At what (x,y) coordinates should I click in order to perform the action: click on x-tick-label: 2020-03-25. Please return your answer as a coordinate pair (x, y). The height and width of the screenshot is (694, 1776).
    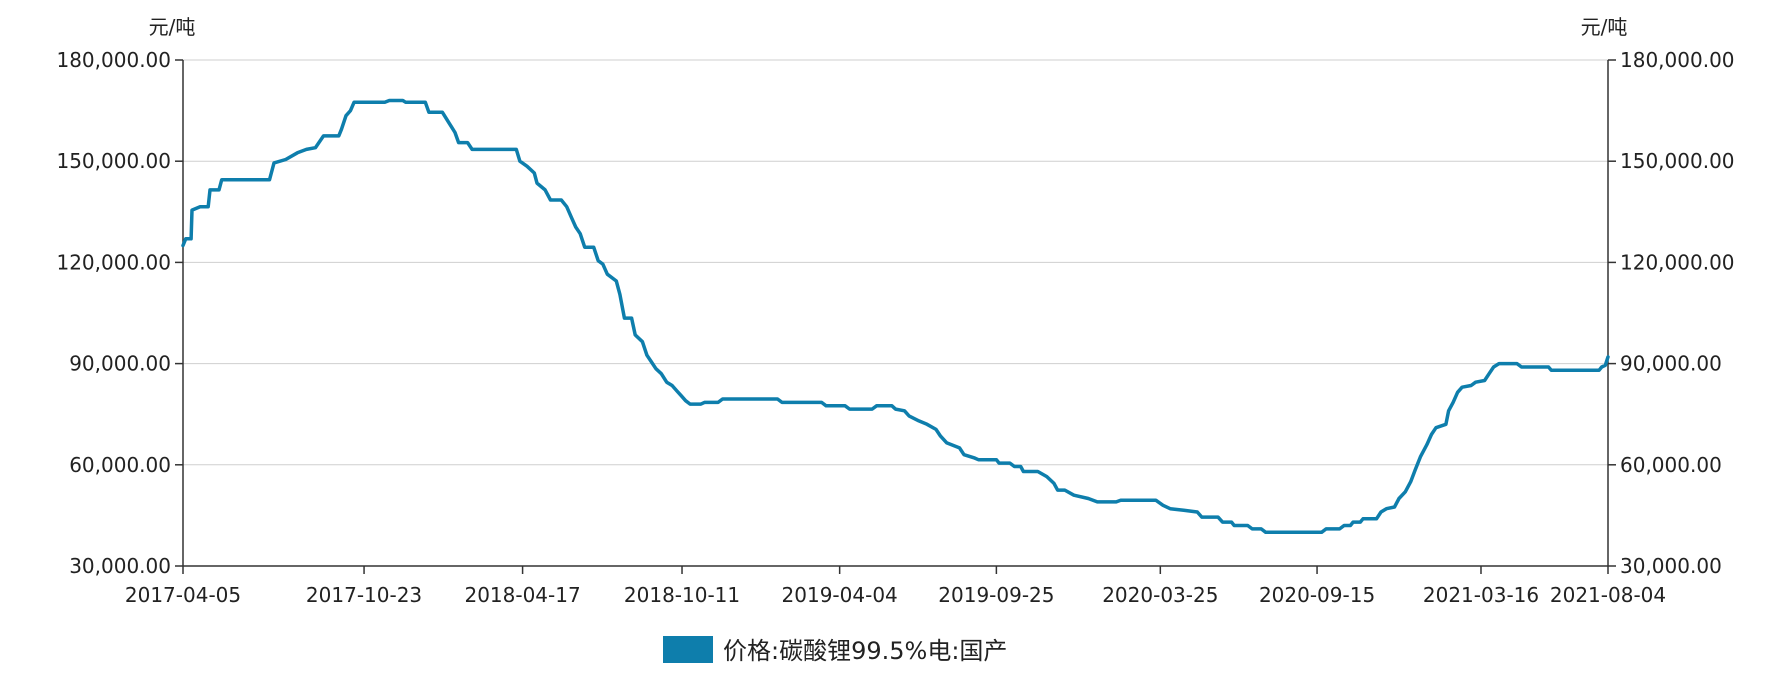
    Looking at the image, I should click on (1160, 595).